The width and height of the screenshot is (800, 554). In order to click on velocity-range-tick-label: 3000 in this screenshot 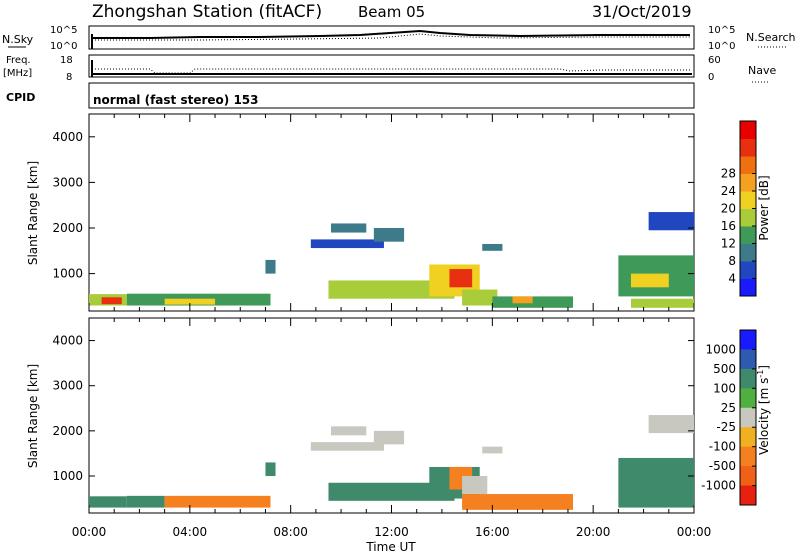, I will do `click(67, 386)`.